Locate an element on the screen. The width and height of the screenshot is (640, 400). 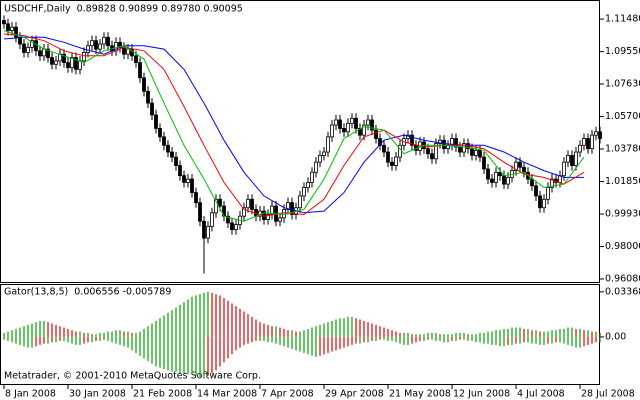
x-tick-label: 21 Feb 2008 is located at coordinates (162, 394).